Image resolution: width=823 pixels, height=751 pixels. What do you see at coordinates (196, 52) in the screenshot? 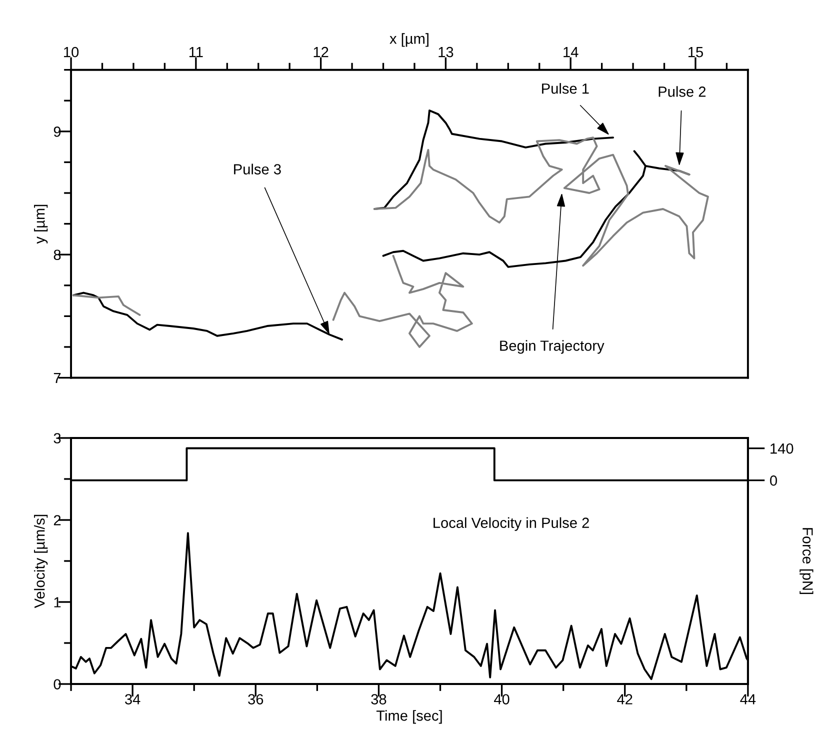
I see `x-tick-label: 11` at bounding box center [196, 52].